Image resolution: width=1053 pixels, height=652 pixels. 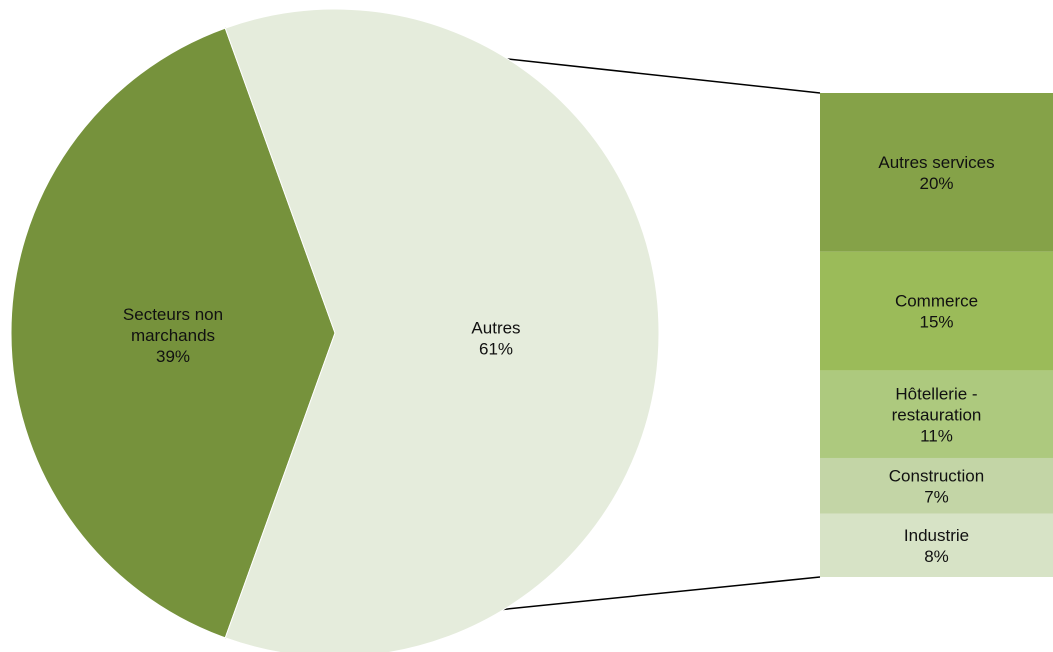 I want to click on bar-label-hotellerie-restauration: Hôtellerie -restauration 11%, so click(x=937, y=414).